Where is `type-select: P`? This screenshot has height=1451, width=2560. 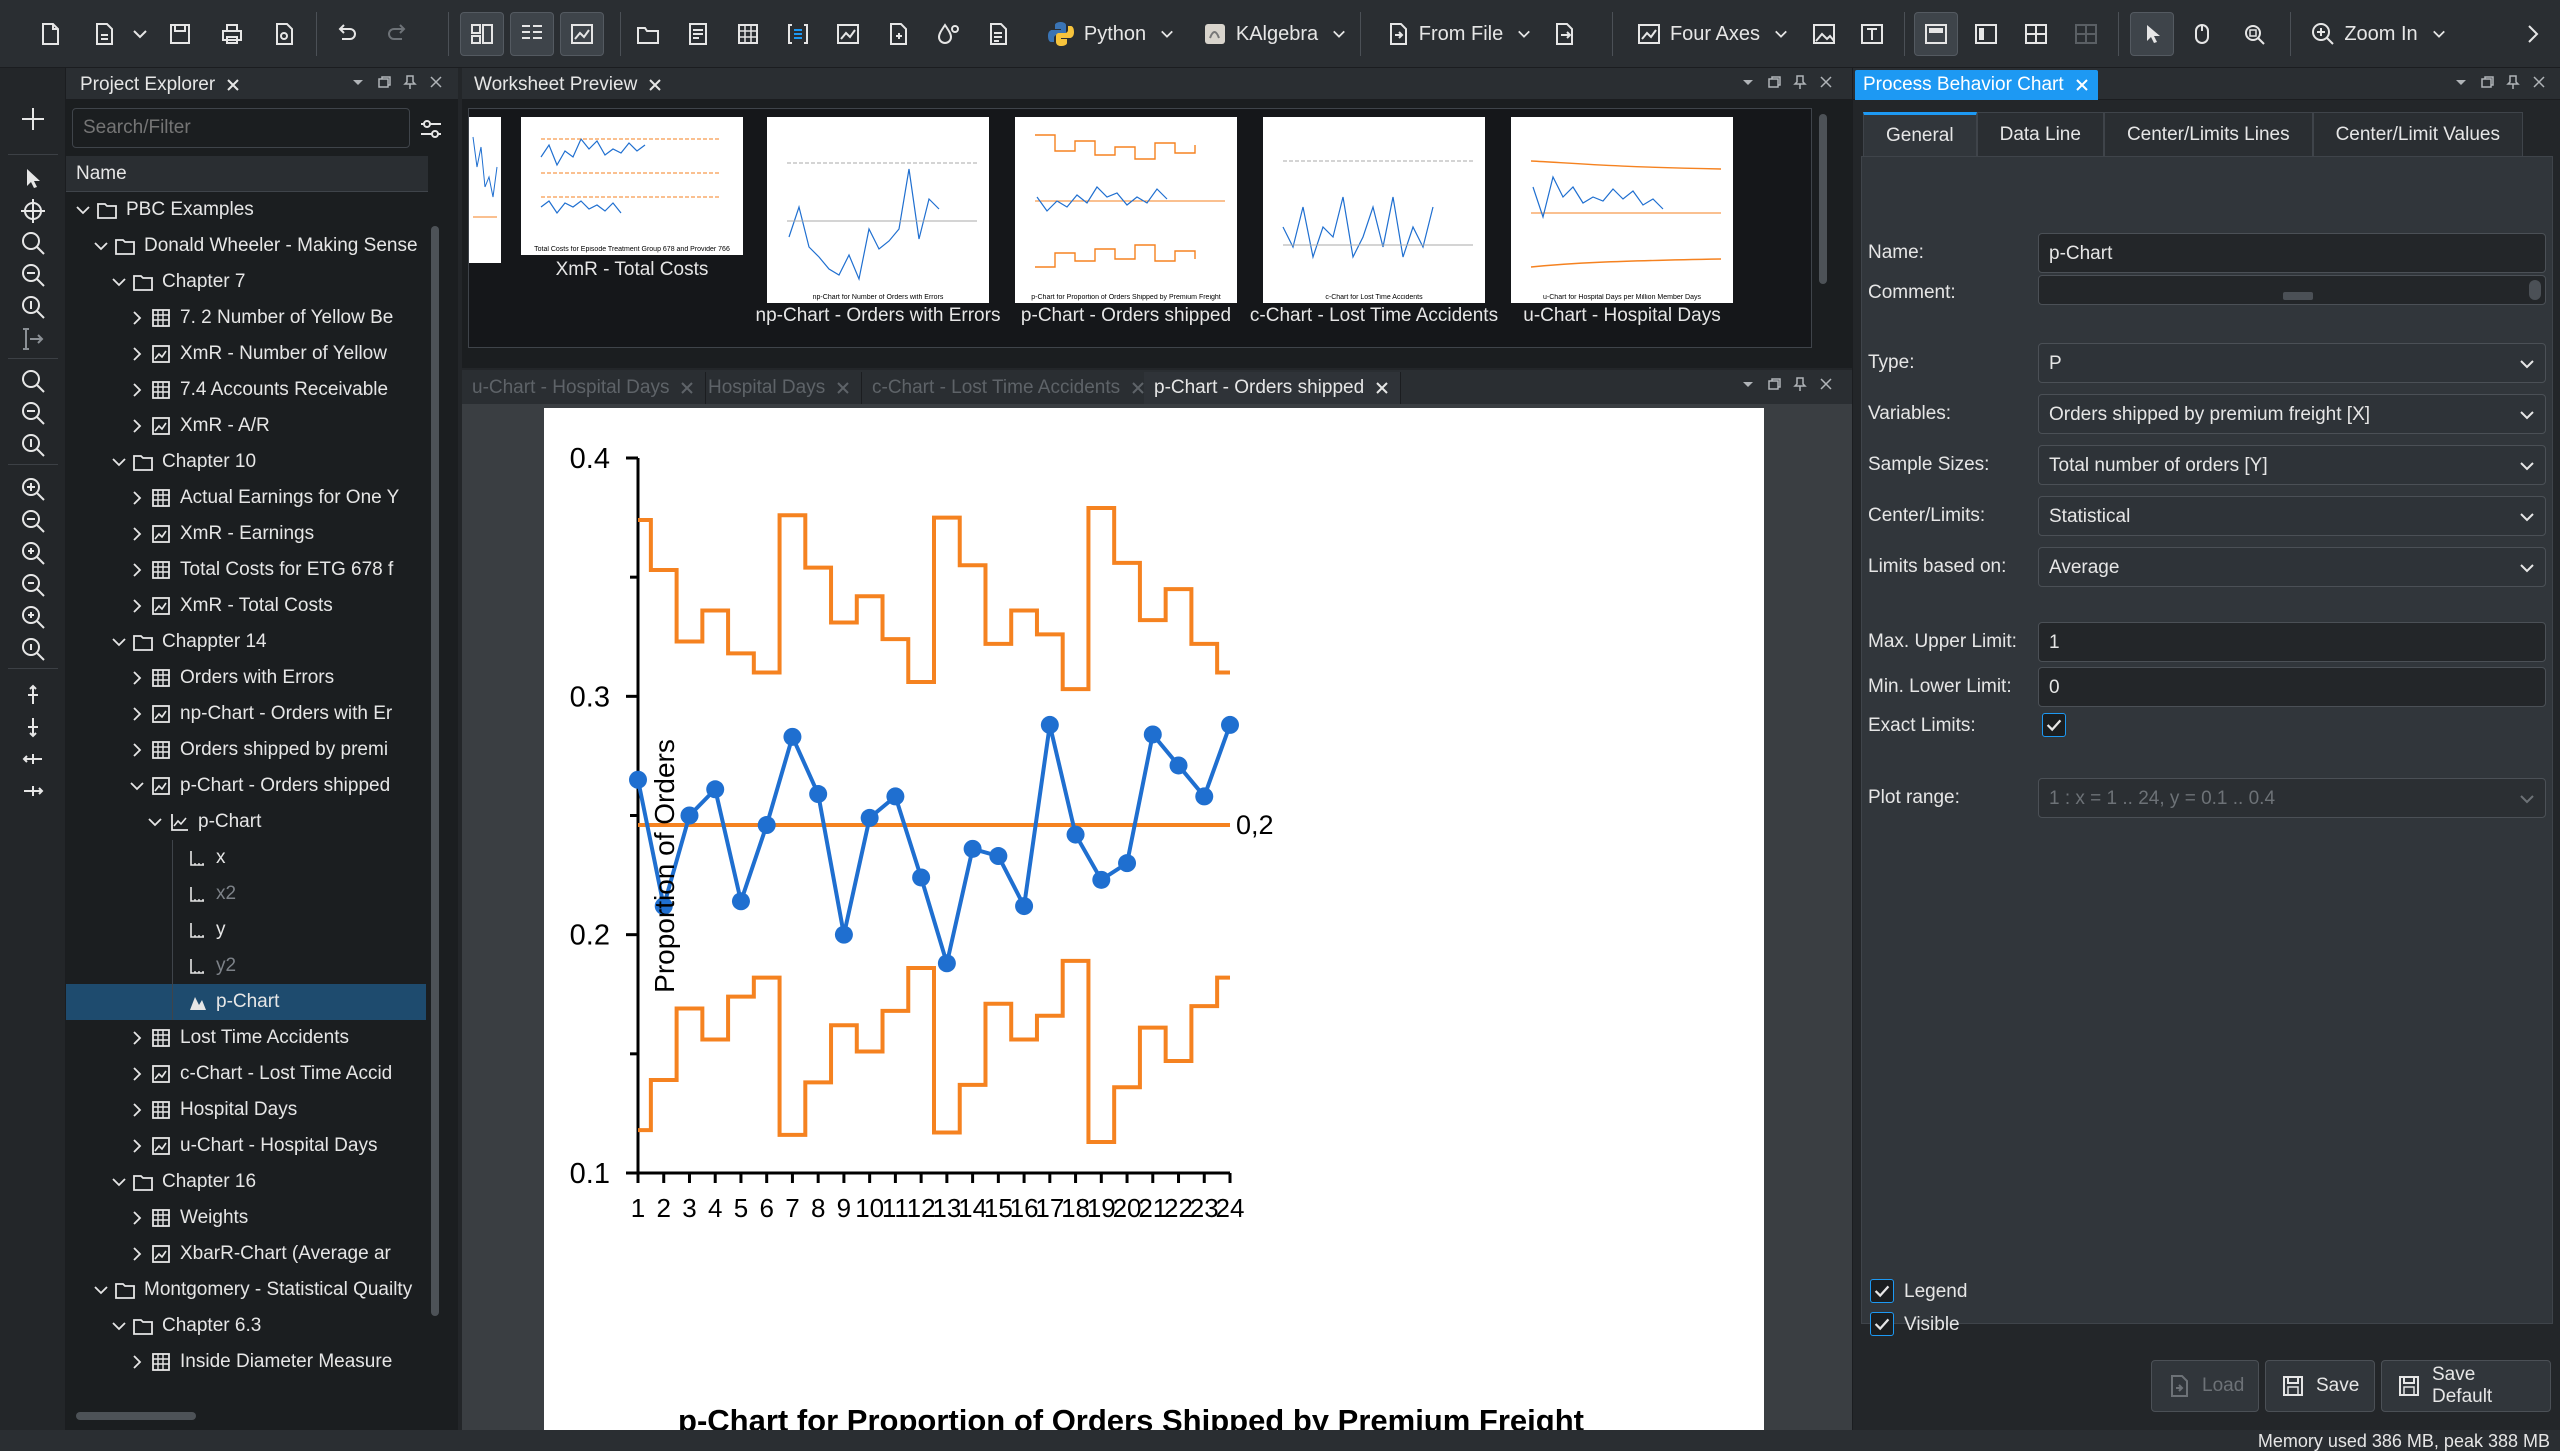 type-select: P is located at coordinates (2292, 363).